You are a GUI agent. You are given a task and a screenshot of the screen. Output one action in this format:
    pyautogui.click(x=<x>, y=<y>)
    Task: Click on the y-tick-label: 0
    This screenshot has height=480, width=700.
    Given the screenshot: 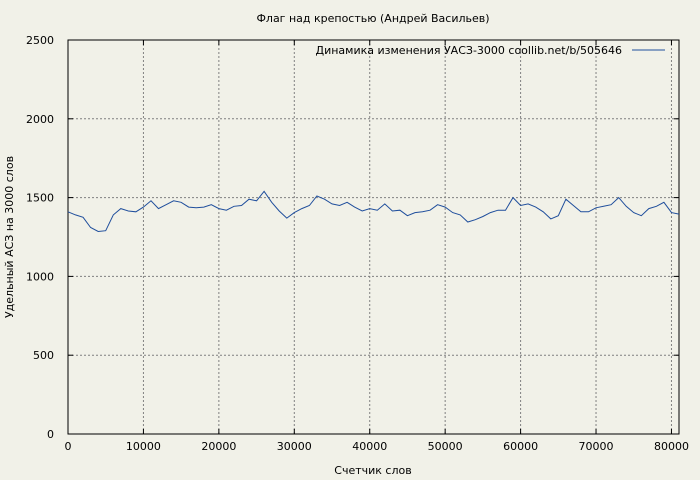 What is the action you would take?
    pyautogui.click(x=50, y=434)
    